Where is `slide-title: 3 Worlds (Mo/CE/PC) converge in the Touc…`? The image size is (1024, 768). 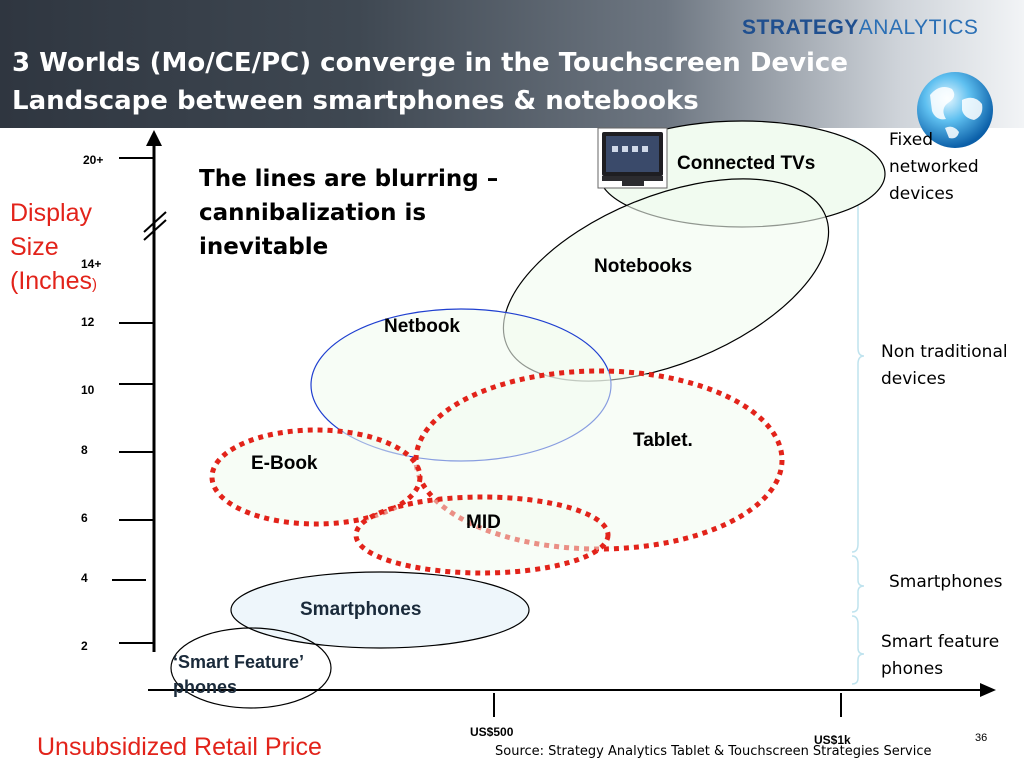
slide-title: 3 Worlds (Mo/CE/PC) converge in the Touc… is located at coordinates (432, 82).